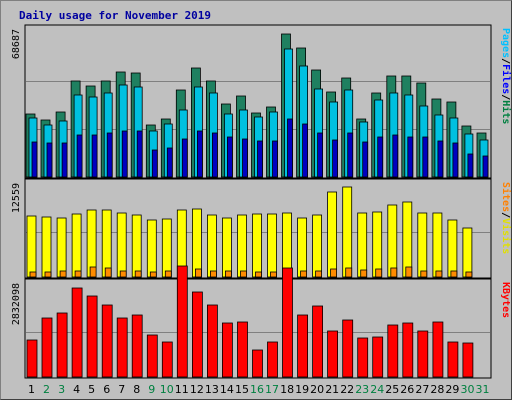 The height and width of the screenshot is (400, 512). Describe the element at coordinates (506, 76) in the screenshot. I see `legend-hits: Pages/Files/Hits` at that location.